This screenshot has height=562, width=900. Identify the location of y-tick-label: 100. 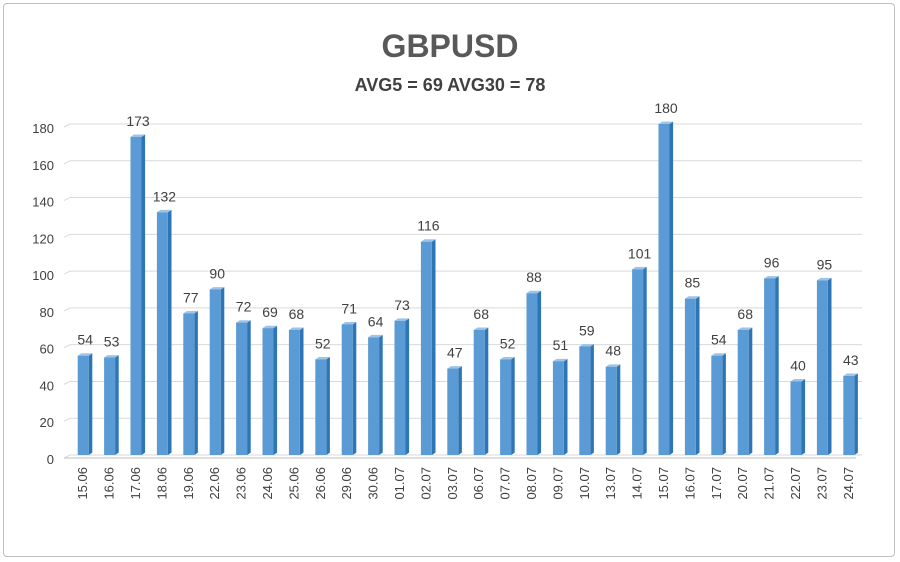
(43, 275).